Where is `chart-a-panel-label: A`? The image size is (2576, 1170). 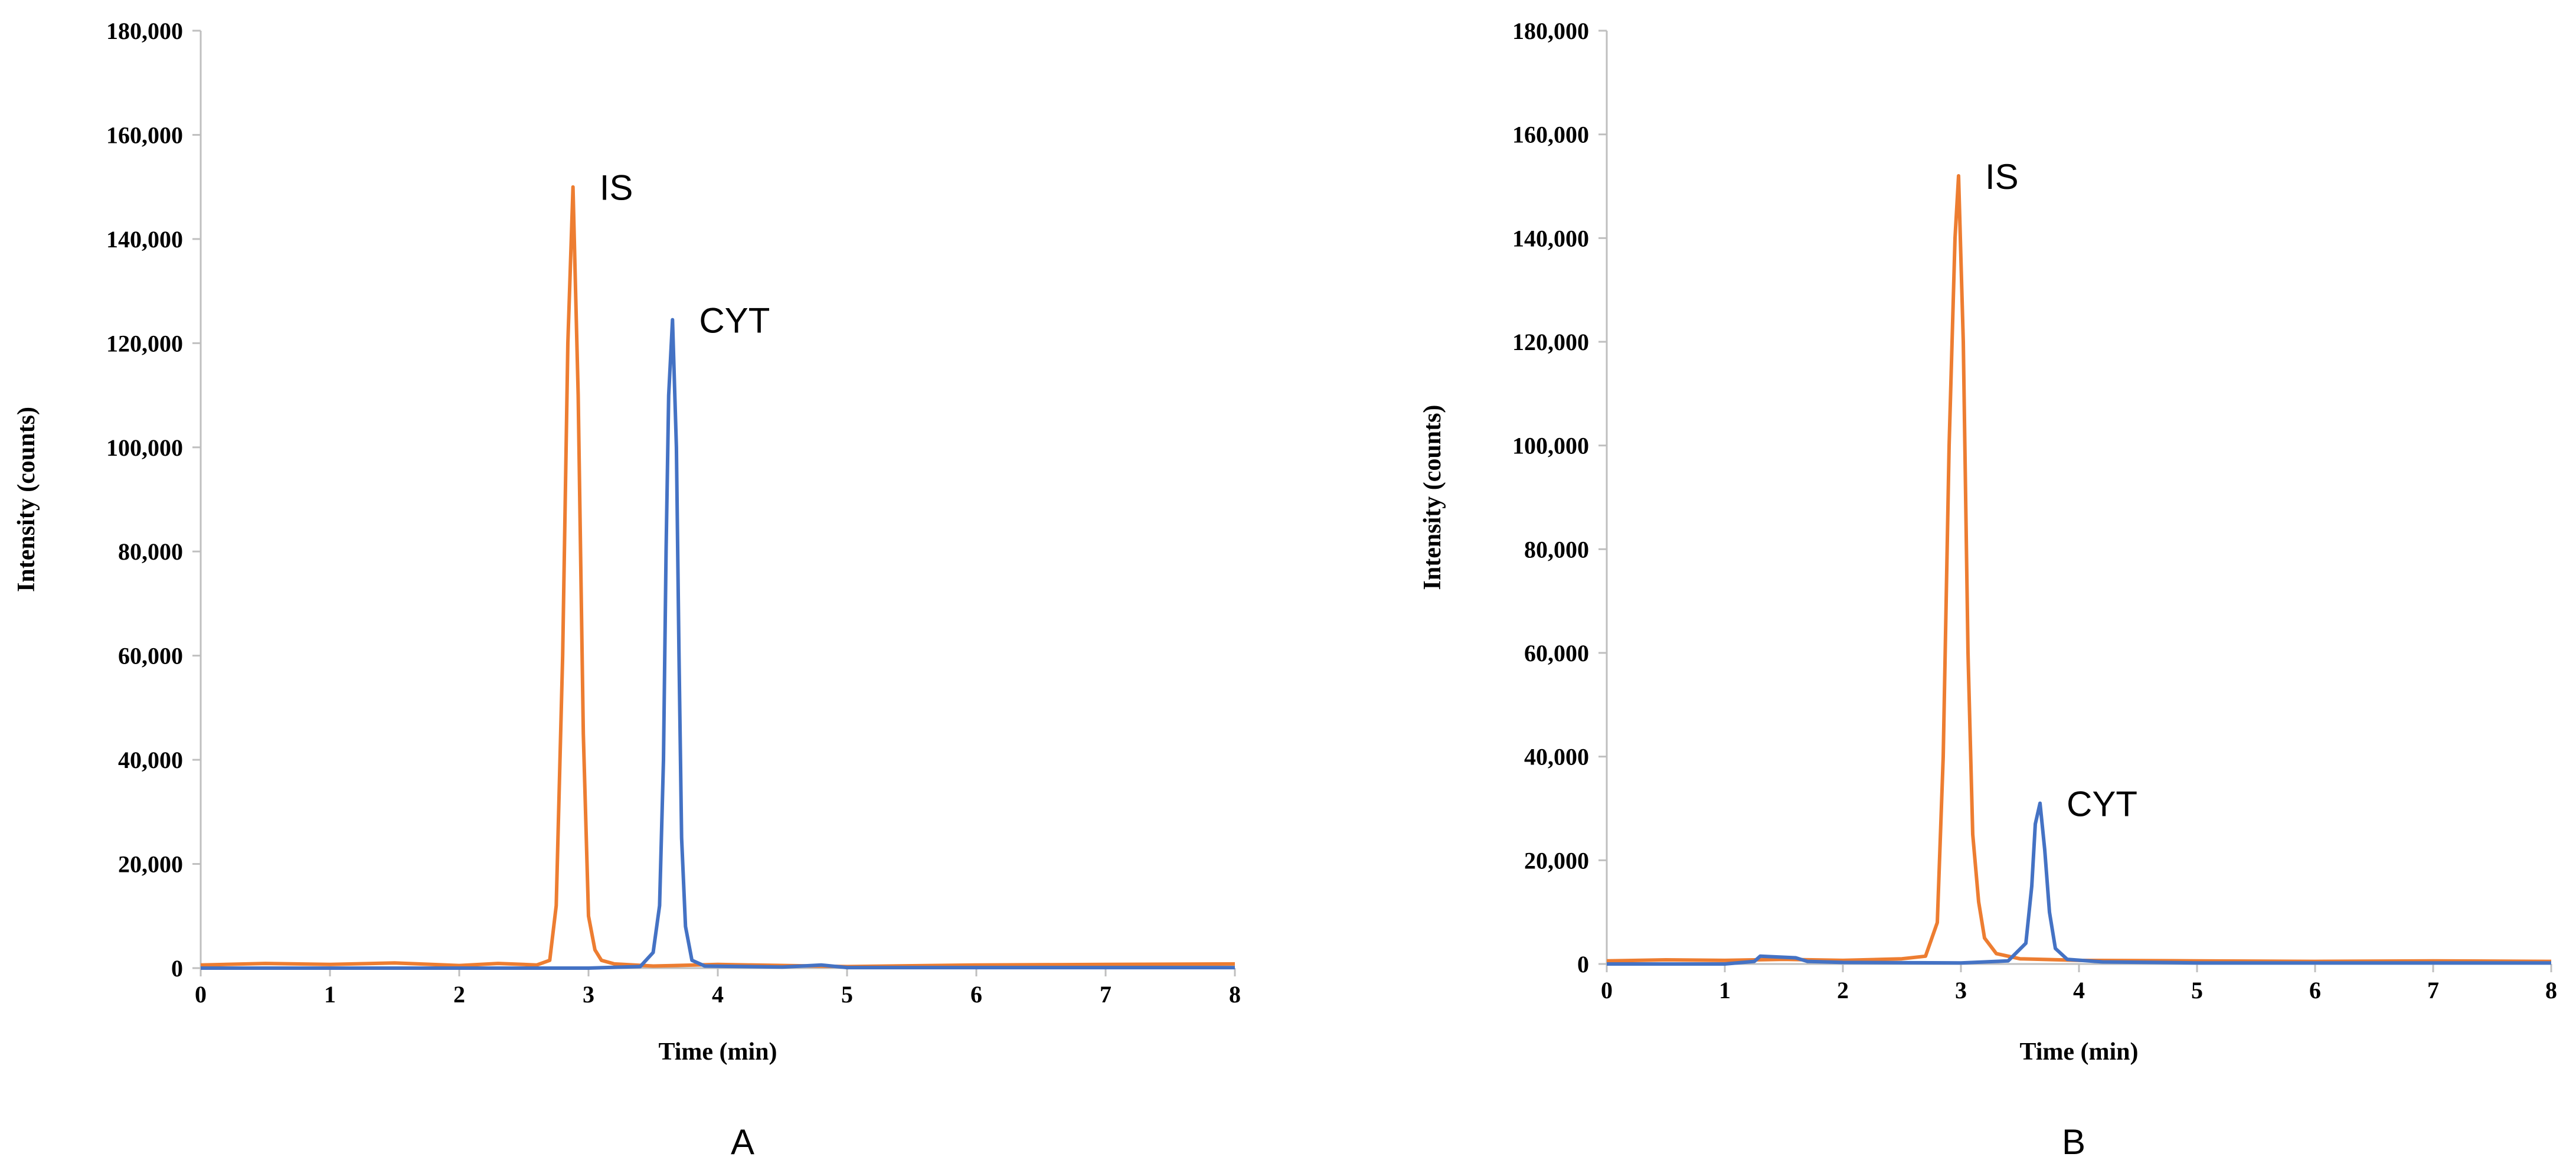 chart-a-panel-label: A is located at coordinates (742, 1142).